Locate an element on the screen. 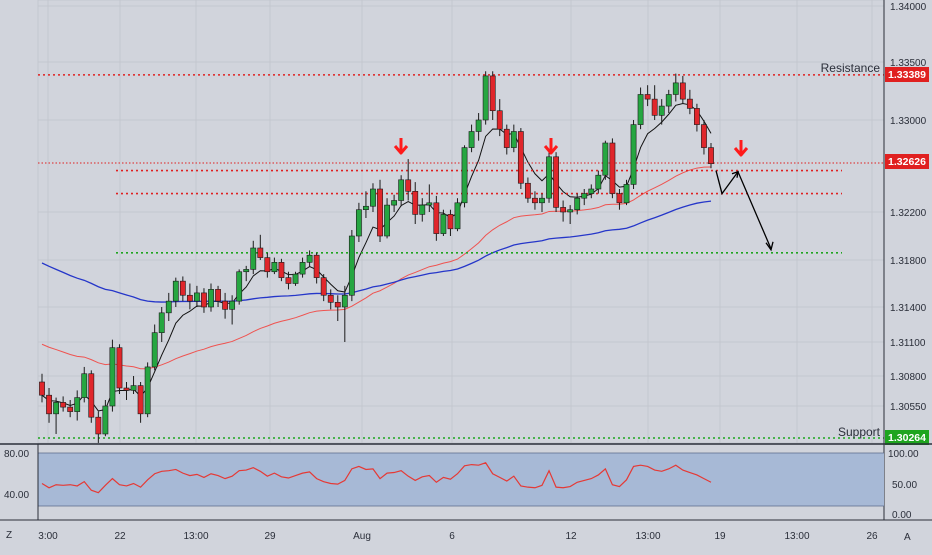 The width and height of the screenshot is (932, 555). support-badge-text: 1.30264 is located at coordinates (907, 438).